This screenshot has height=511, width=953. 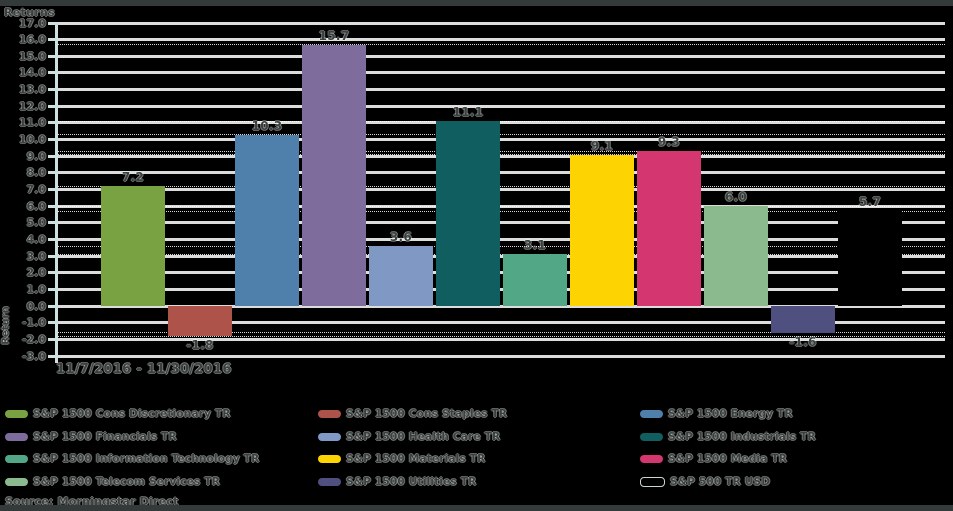 What do you see at coordinates (476, 3) in the screenshot?
I see `top-border-bar` at bounding box center [476, 3].